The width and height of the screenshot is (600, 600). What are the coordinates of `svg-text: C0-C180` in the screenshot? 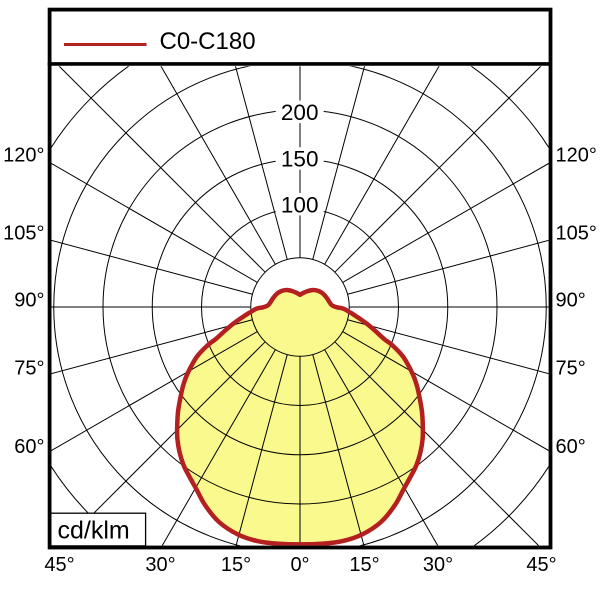 It's located at (208, 41).